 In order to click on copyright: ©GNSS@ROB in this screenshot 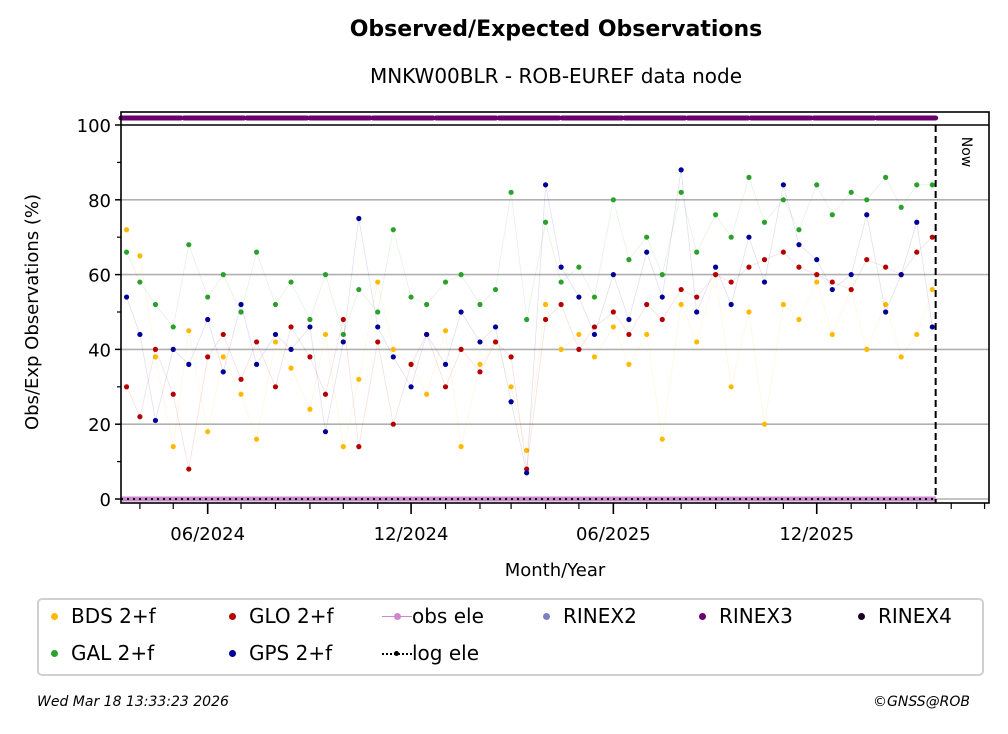, I will do `click(921, 702)`.